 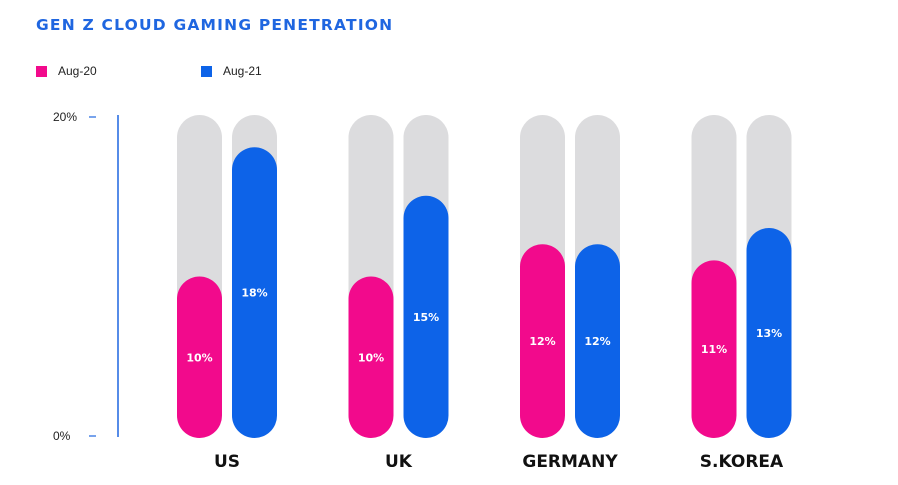 What do you see at coordinates (242, 71) in the screenshot?
I see `legend-label-aug-21: Aug-21` at bounding box center [242, 71].